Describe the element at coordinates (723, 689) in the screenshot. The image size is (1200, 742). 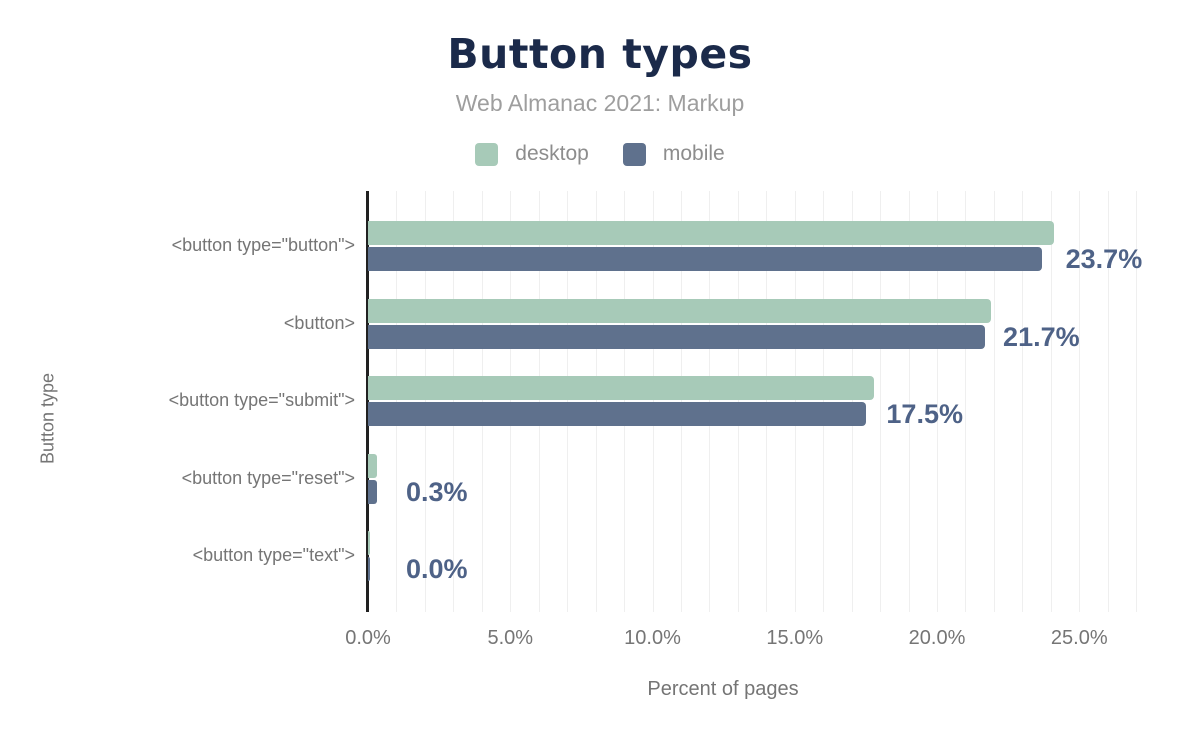
I see `x-axis-title: Percent of pages` at that location.